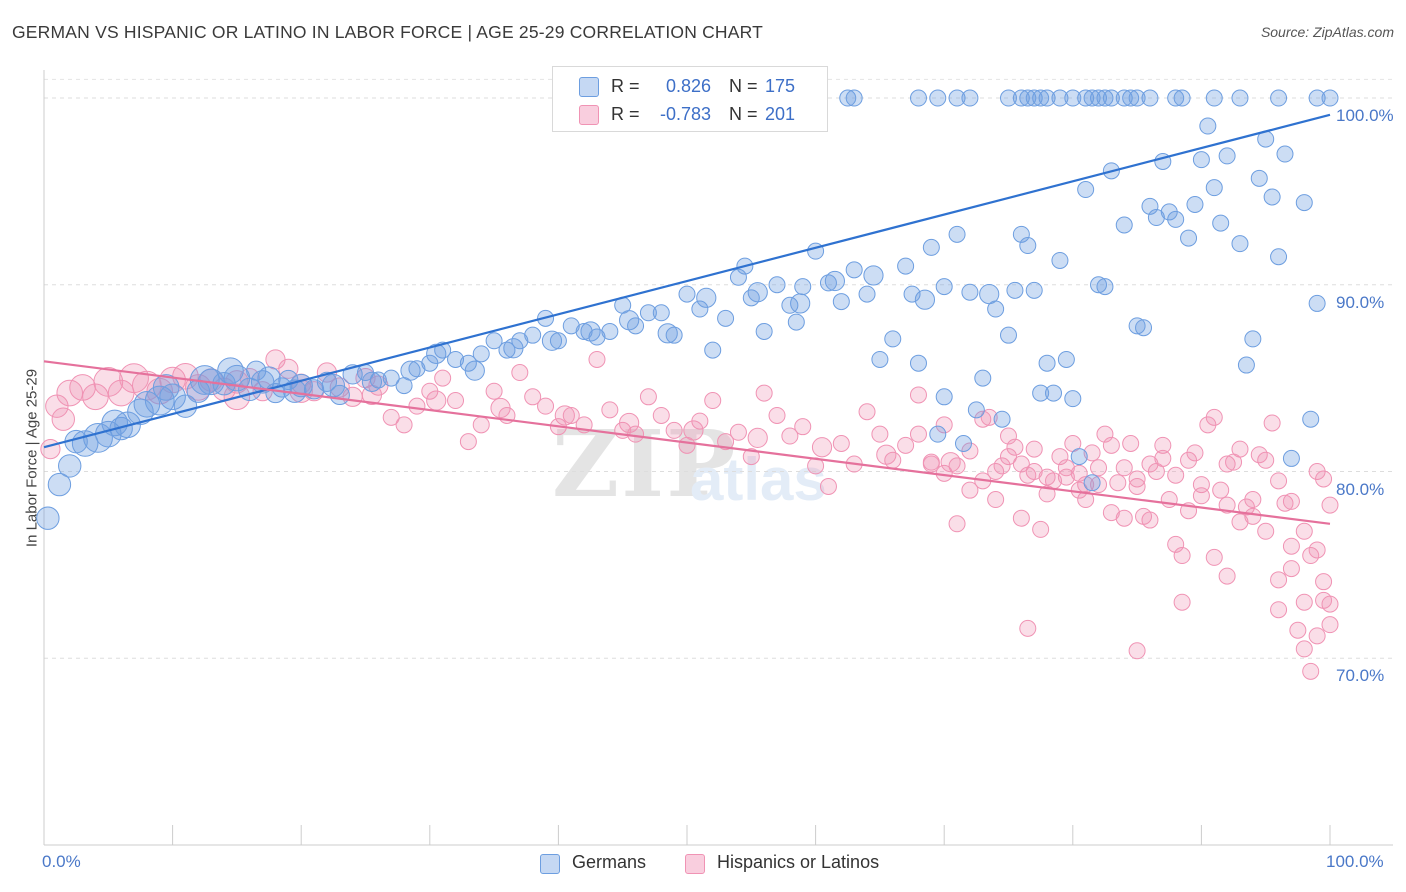  I want to click on germans-r-value: 0.826, so click(688, 86).